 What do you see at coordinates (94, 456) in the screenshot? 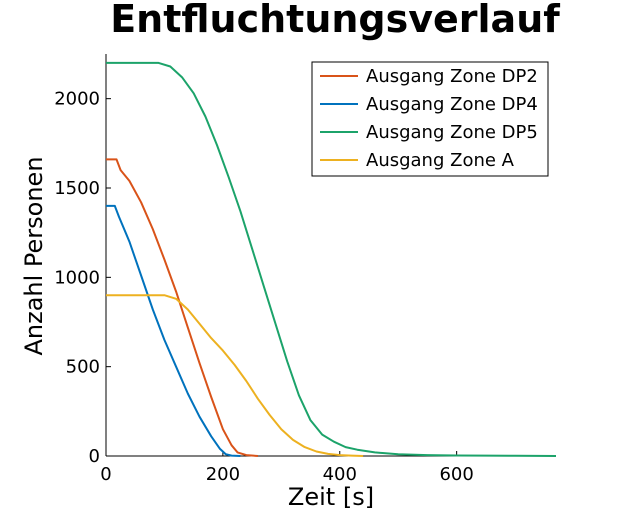
I see `y-tick-label: 0` at bounding box center [94, 456].